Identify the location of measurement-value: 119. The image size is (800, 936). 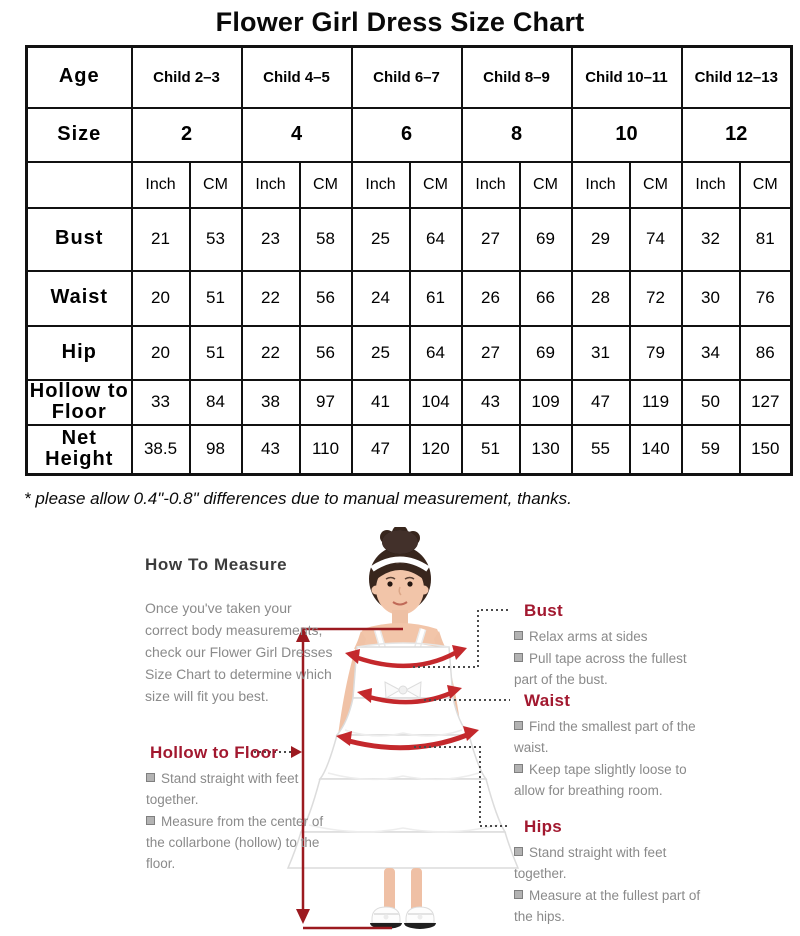
(655, 402).